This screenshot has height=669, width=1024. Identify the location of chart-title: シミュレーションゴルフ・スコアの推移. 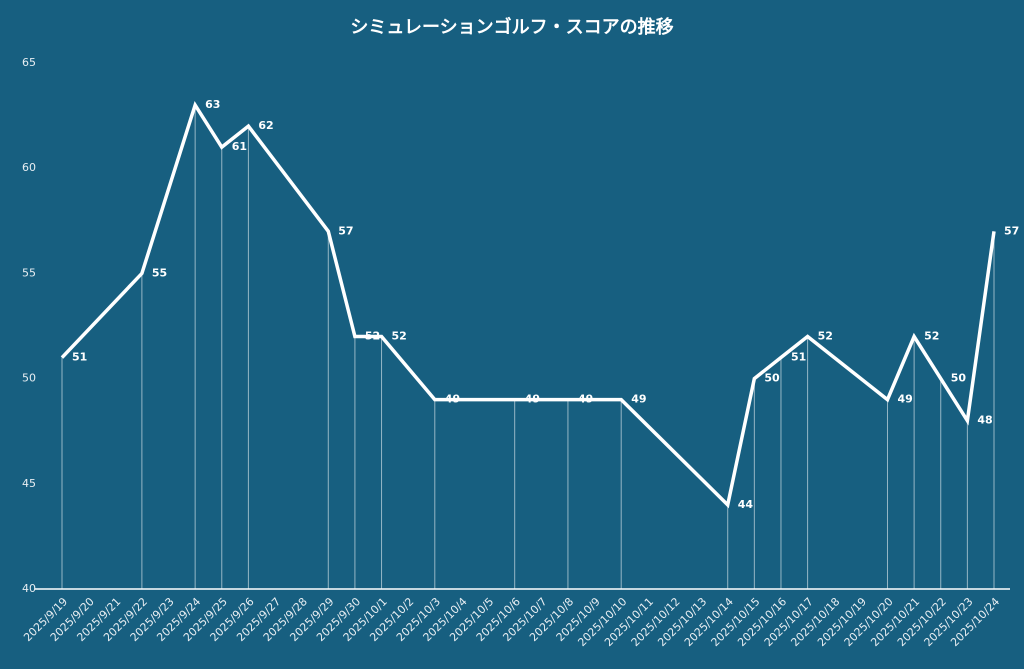
(511, 27).